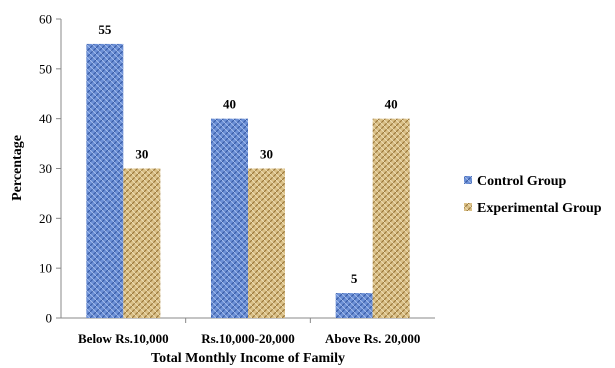 Image resolution: width=615 pixels, height=368 pixels. I want to click on legend-swatch-control, so click(468, 180).